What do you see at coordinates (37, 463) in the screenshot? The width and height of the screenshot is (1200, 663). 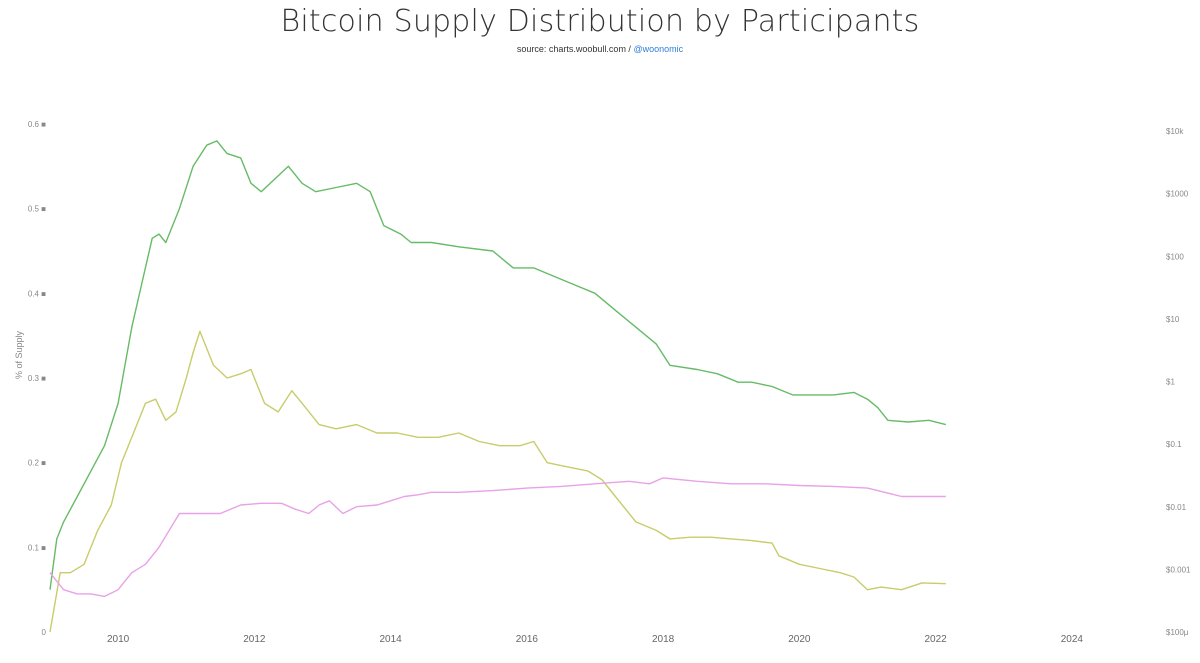 I see `y-tick-label: 0.2 ■` at bounding box center [37, 463].